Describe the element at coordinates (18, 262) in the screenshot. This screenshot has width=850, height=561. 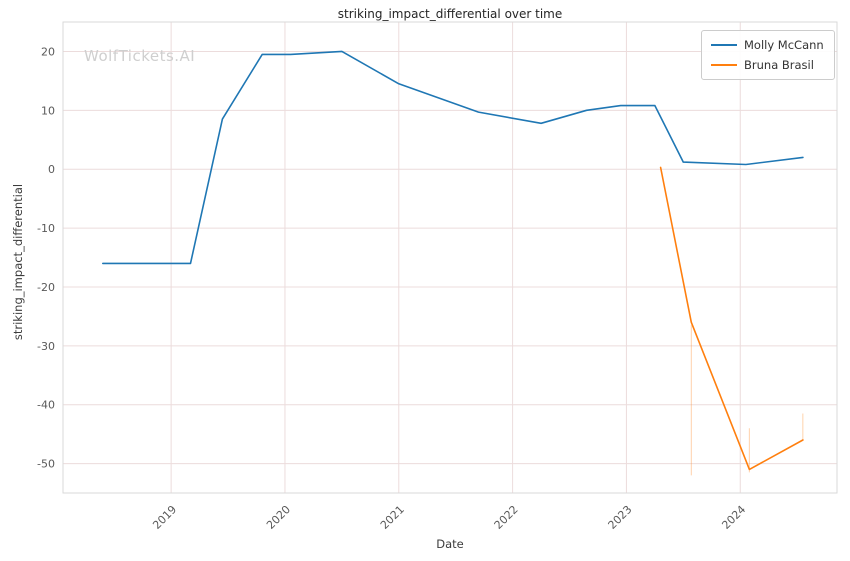
I see `y-axis-label: striking_impact_differential` at that location.